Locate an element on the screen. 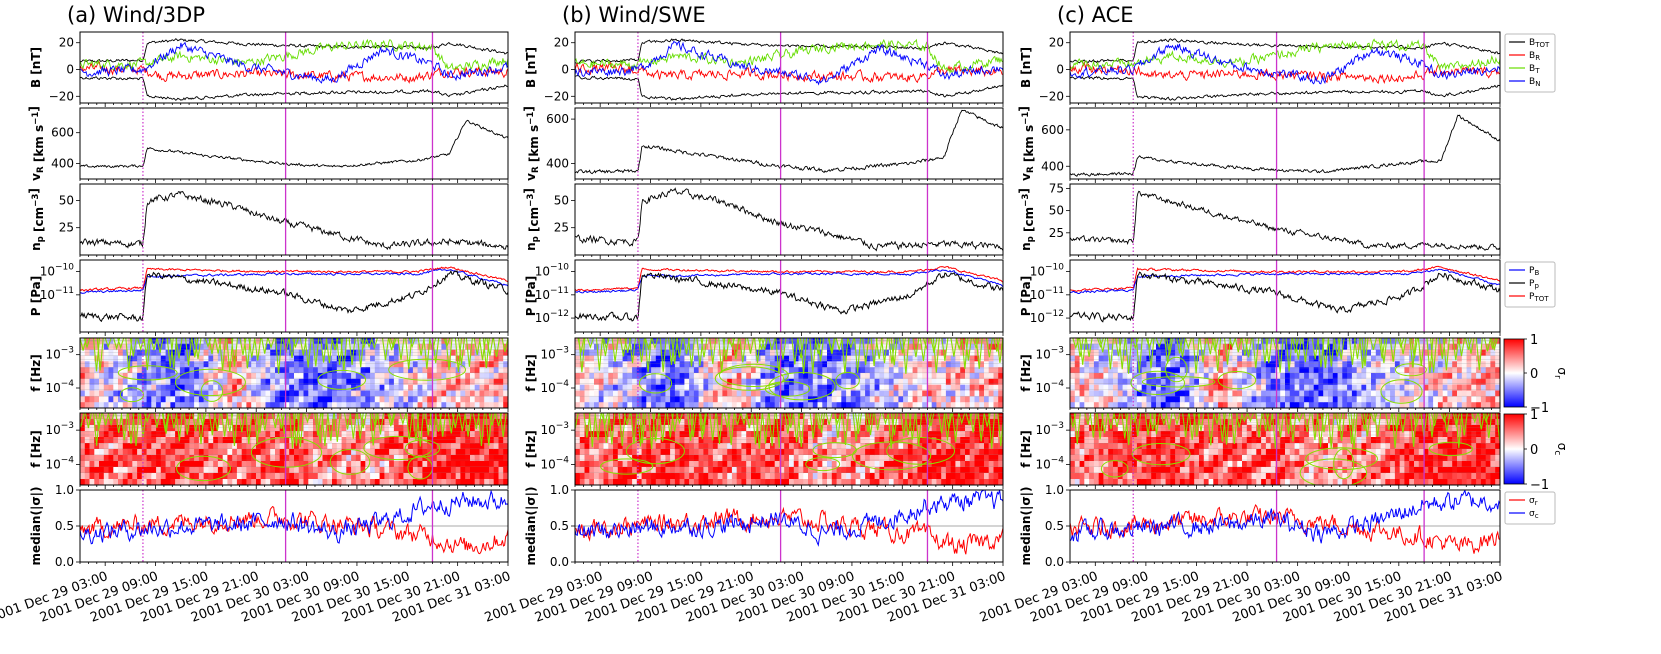 The image size is (1661, 654). y-axis-label: f [Hz] is located at coordinates (36, 372).